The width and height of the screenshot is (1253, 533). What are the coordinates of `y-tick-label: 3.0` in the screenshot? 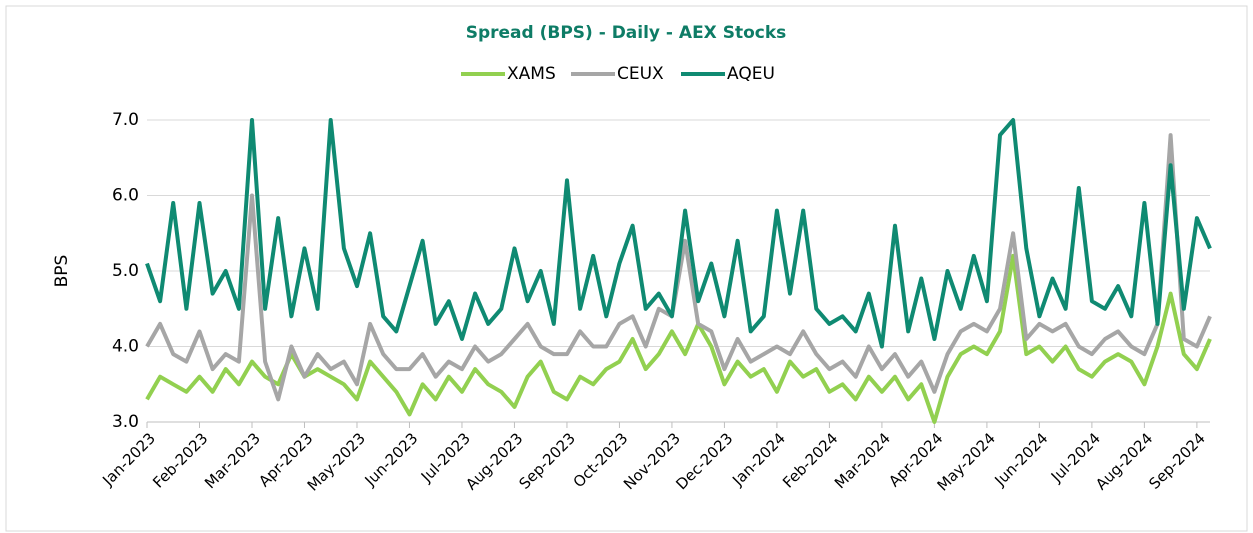 It's located at (125, 422).